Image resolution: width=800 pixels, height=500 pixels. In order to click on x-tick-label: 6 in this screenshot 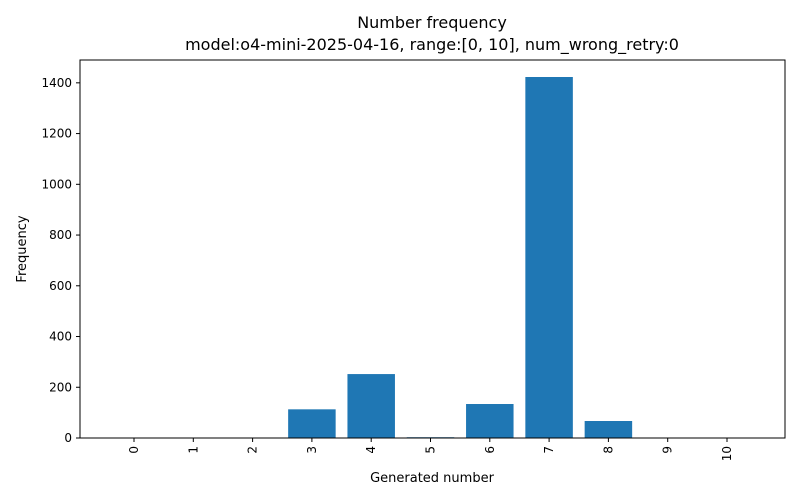, I will do `click(490, 450)`.